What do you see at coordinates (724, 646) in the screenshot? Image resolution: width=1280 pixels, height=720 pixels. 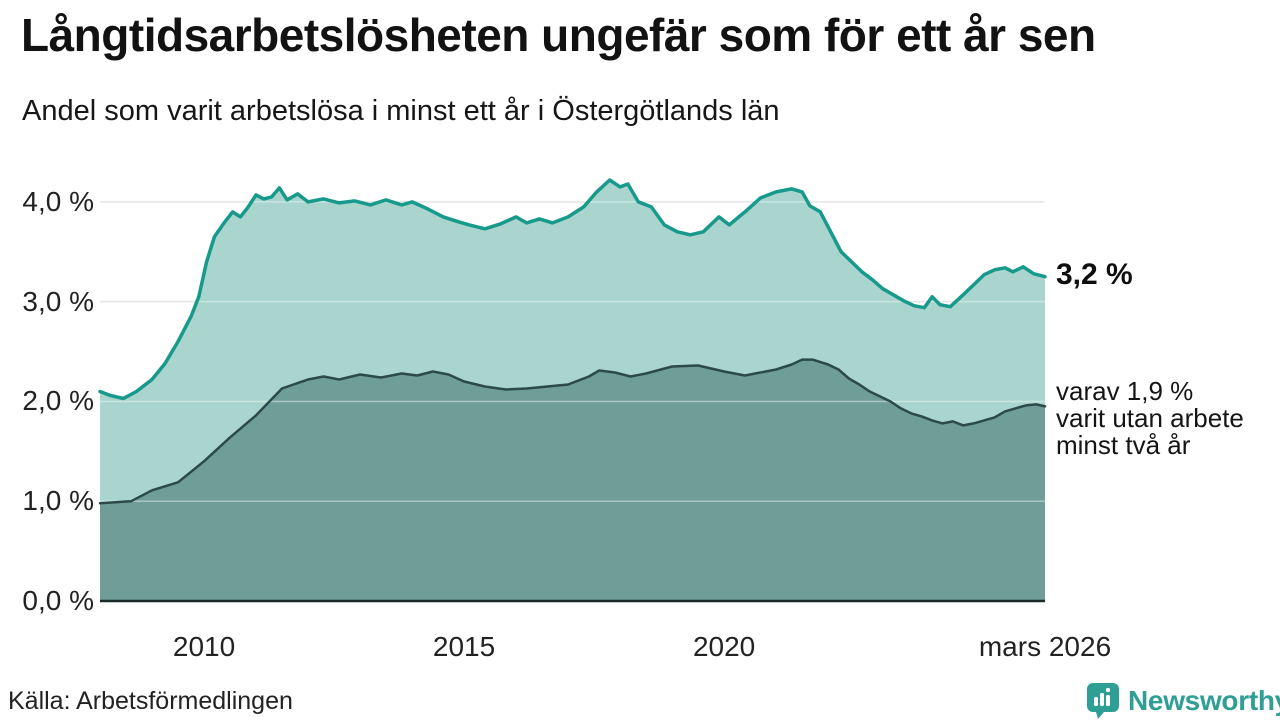 I see `x-axis-tick-label: 2020` at bounding box center [724, 646].